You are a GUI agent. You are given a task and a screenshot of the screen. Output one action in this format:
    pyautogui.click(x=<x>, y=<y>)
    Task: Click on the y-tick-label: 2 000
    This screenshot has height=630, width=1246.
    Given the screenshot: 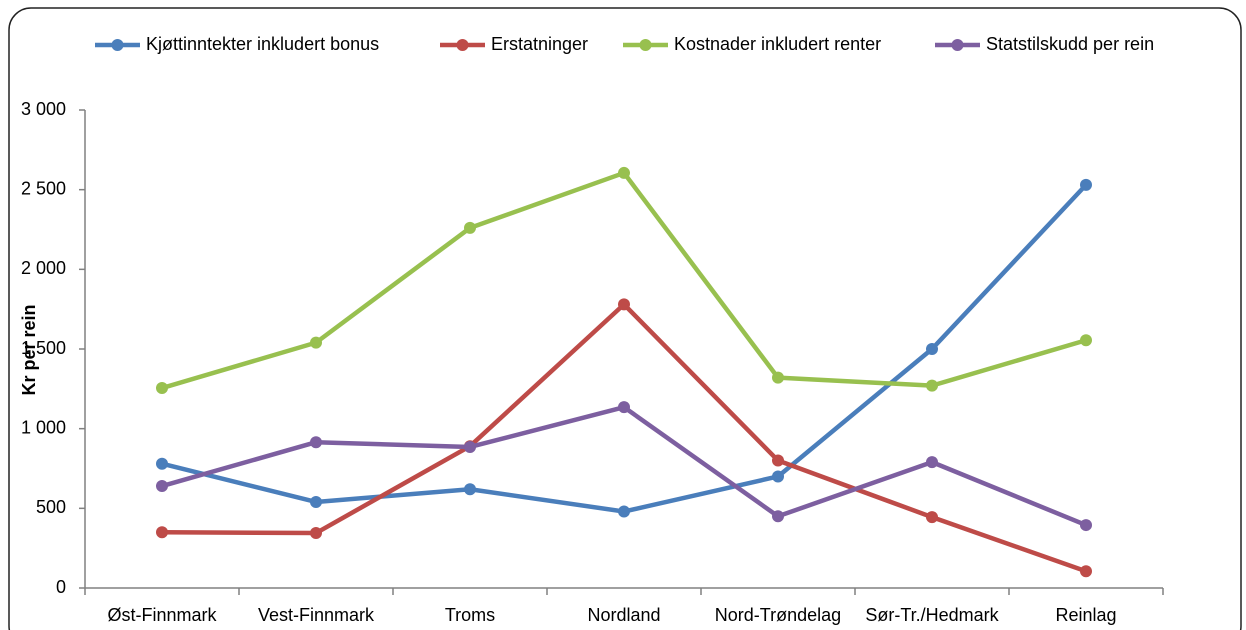 What is the action you would take?
    pyautogui.click(x=43, y=268)
    